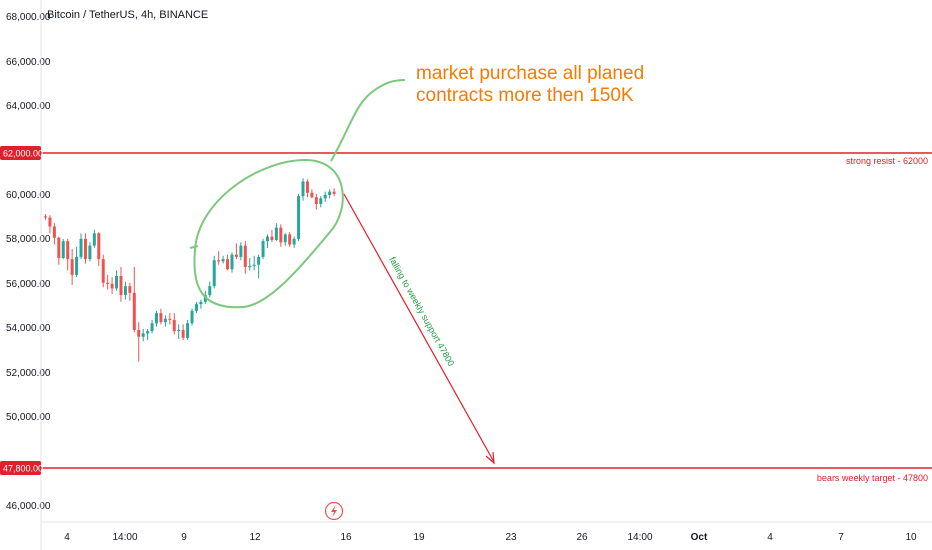 The width and height of the screenshot is (932, 550). I want to click on falling-arrow-line, so click(419, 328).